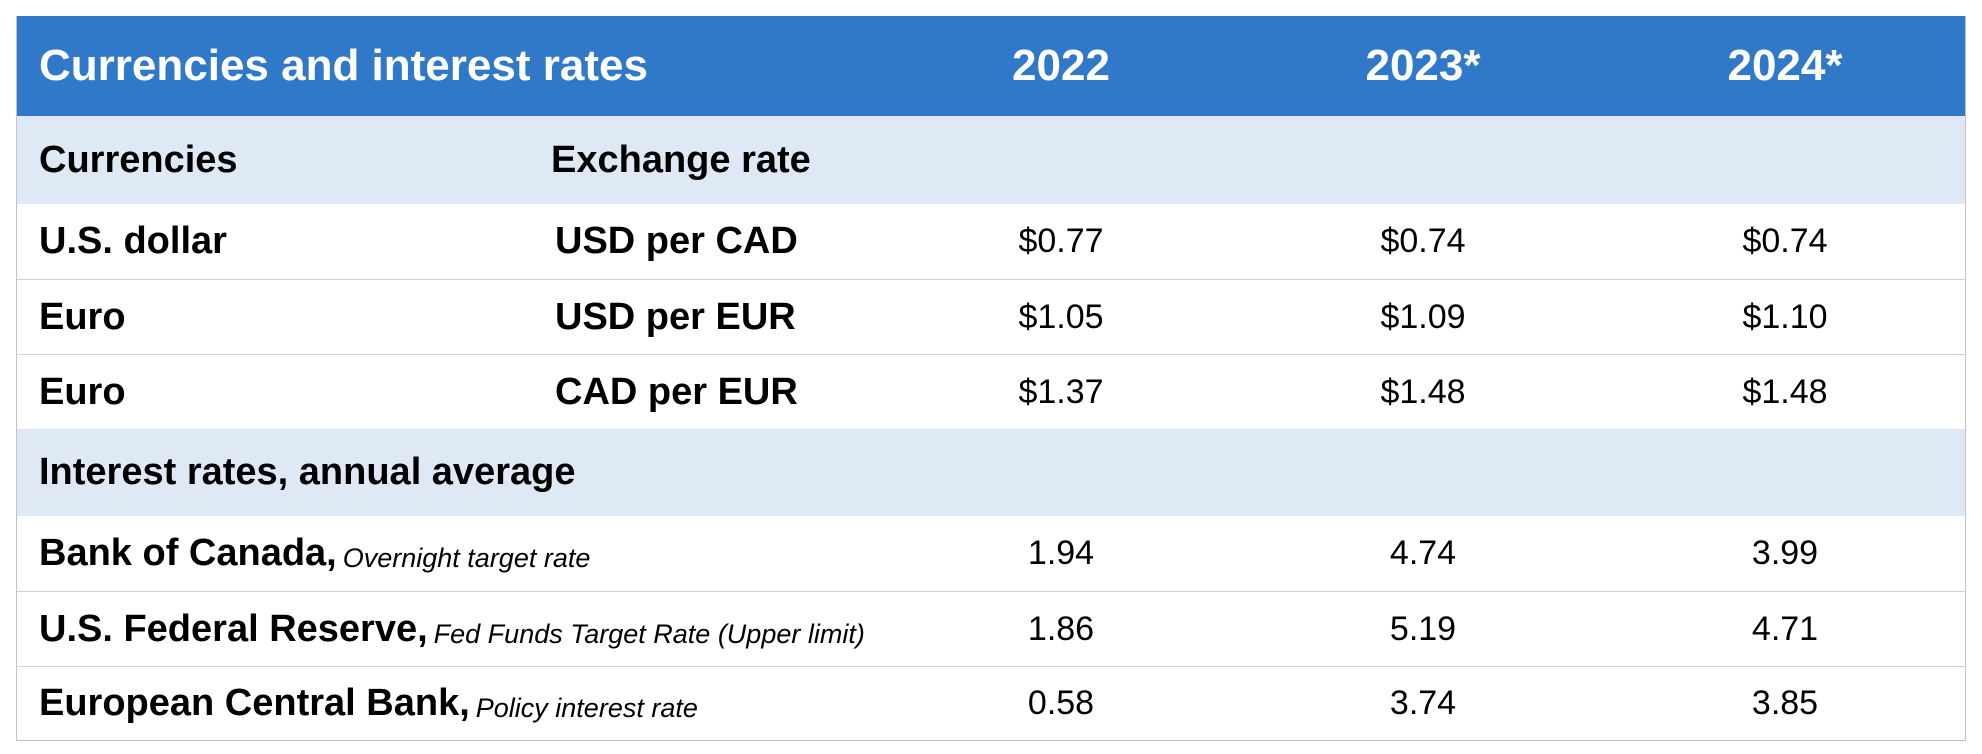 This screenshot has width=1982, height=754. Describe the element at coordinates (1423, 628) in the screenshot. I see `value-2023: 5.19` at that location.